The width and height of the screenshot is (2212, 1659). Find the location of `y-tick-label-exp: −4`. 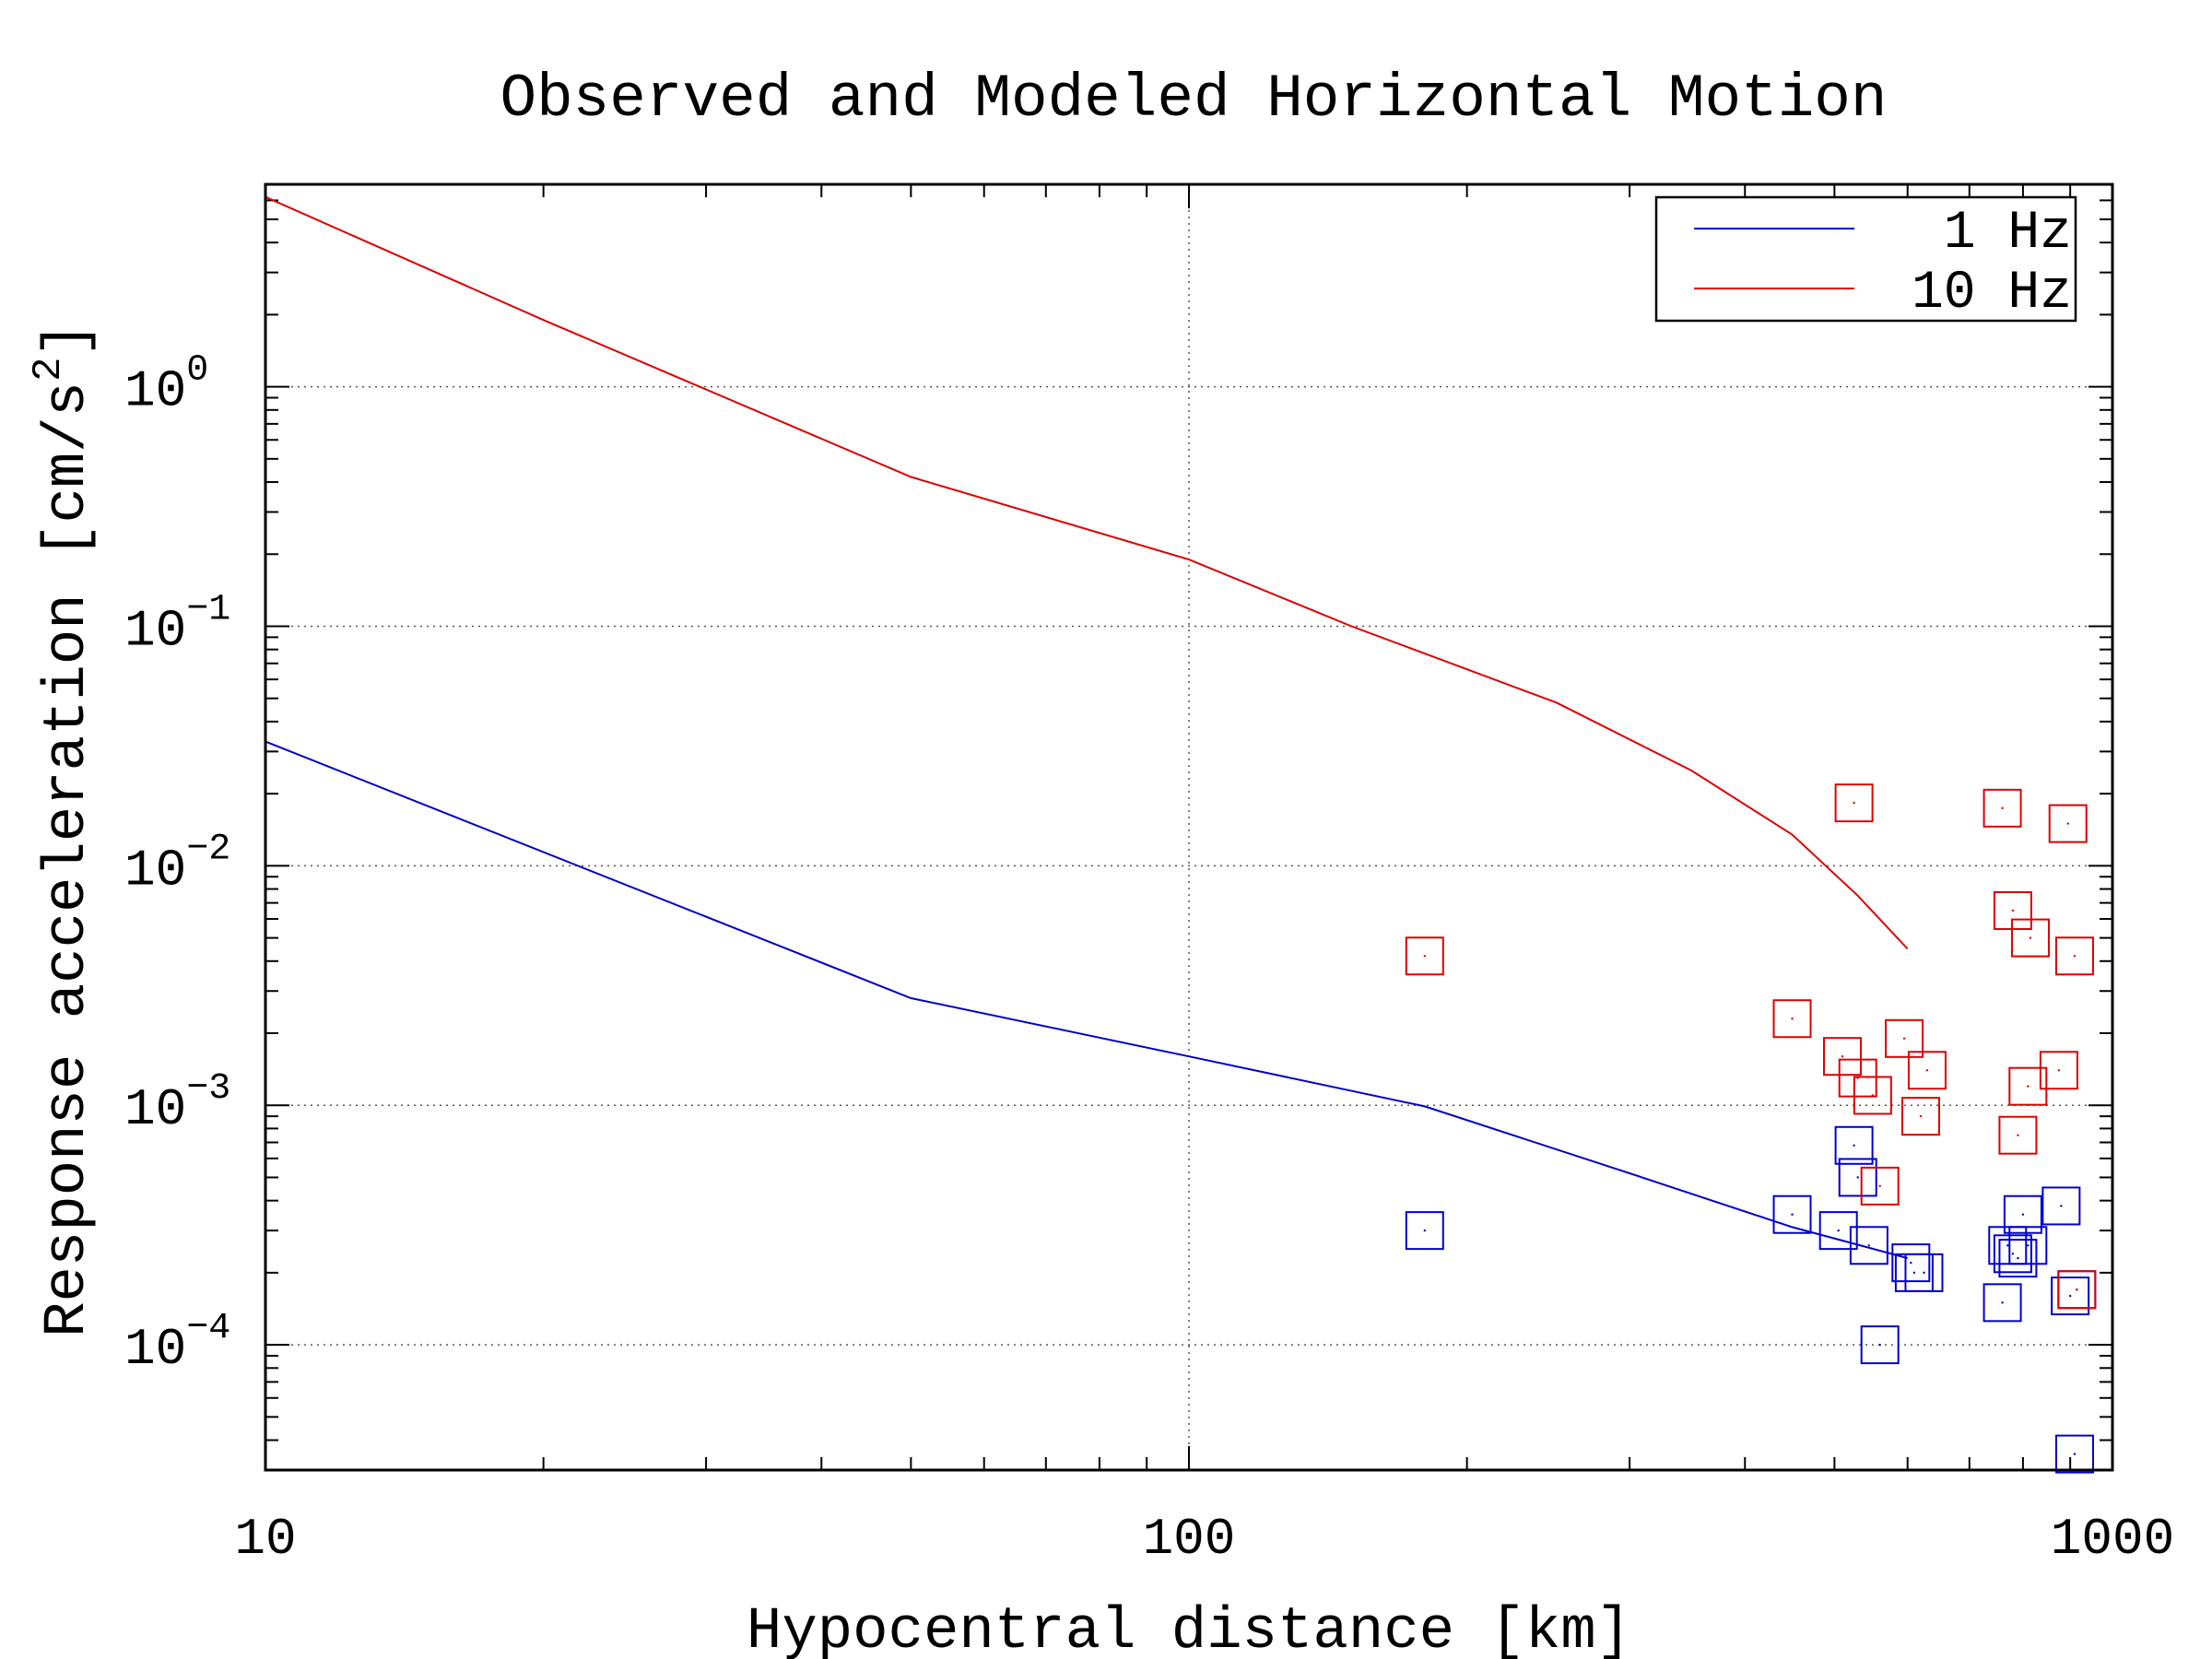

y-tick-label-exp: −4 is located at coordinates (208, 1328).